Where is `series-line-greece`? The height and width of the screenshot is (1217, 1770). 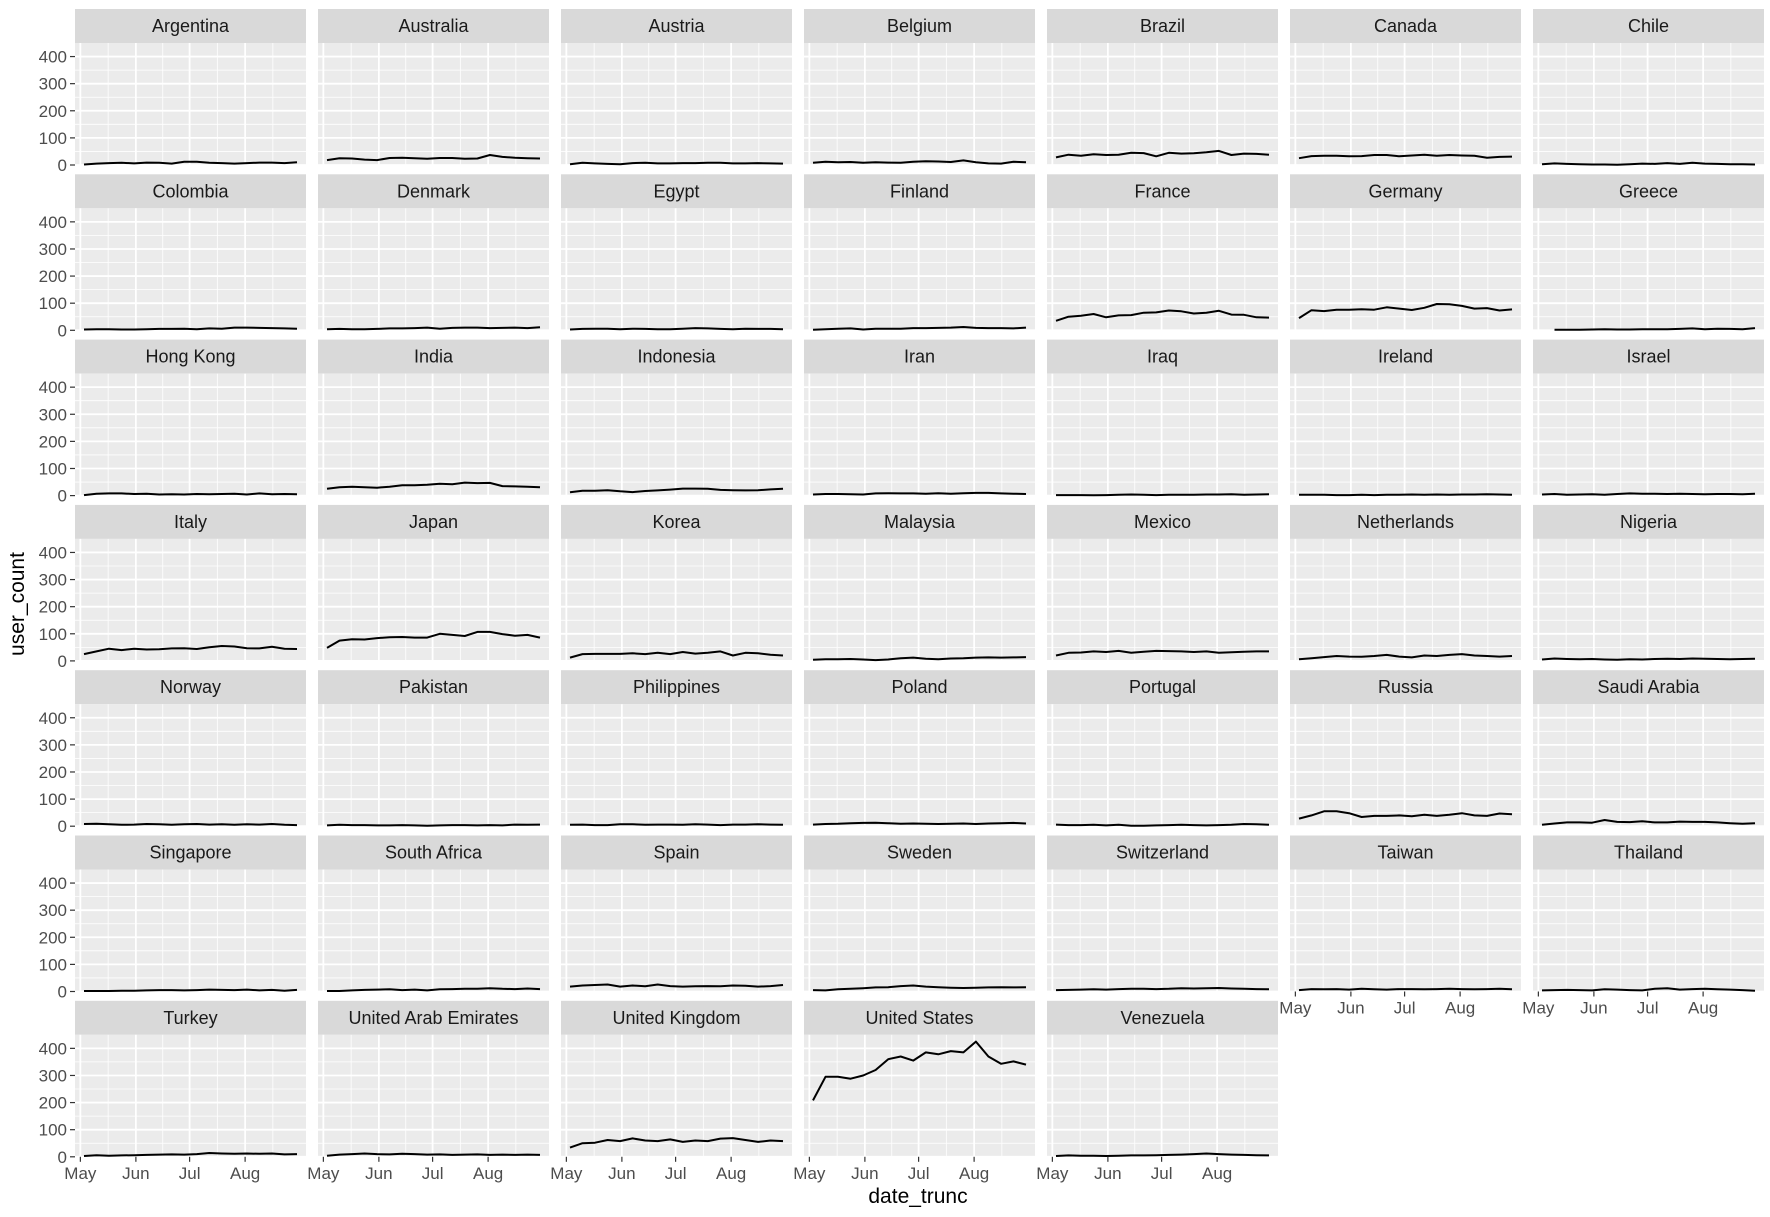 series-line-greece is located at coordinates (1655, 329).